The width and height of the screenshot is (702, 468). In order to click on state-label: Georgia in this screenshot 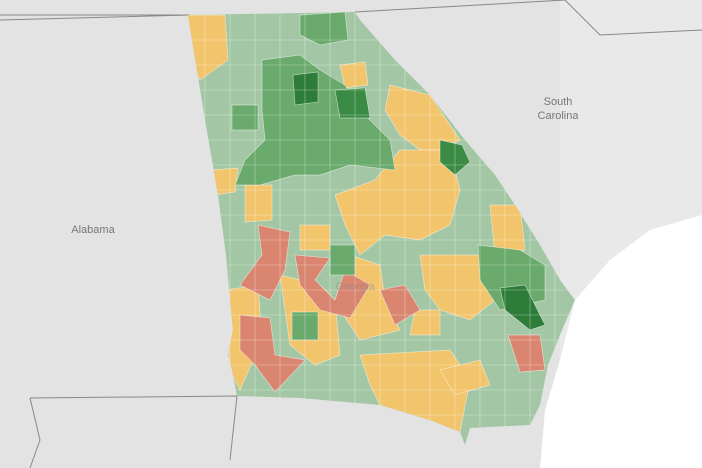, I will do `click(355, 287)`.